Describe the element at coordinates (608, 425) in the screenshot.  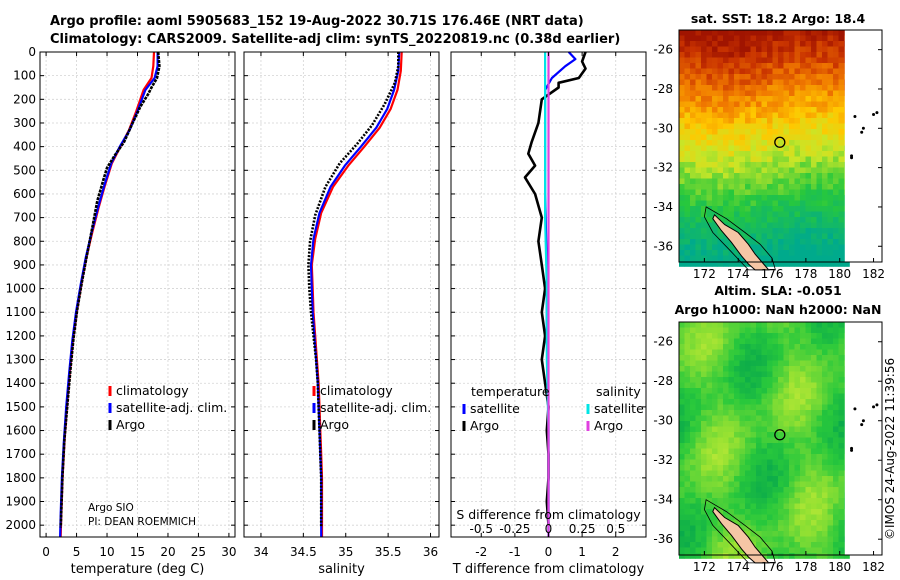
I see `legend-label: Argo` at that location.